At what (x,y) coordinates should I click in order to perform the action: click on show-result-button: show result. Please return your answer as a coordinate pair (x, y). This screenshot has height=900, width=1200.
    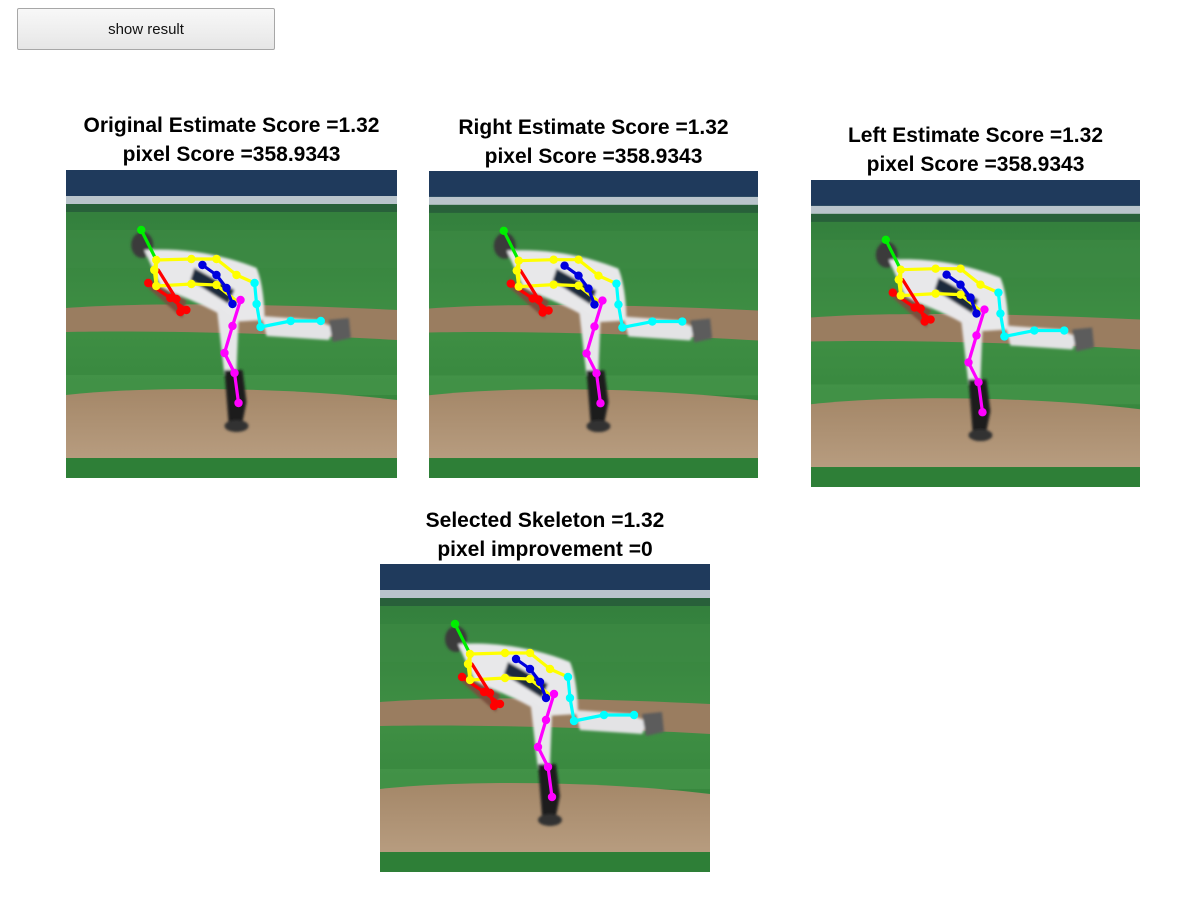
    Looking at the image, I should click on (146, 29).